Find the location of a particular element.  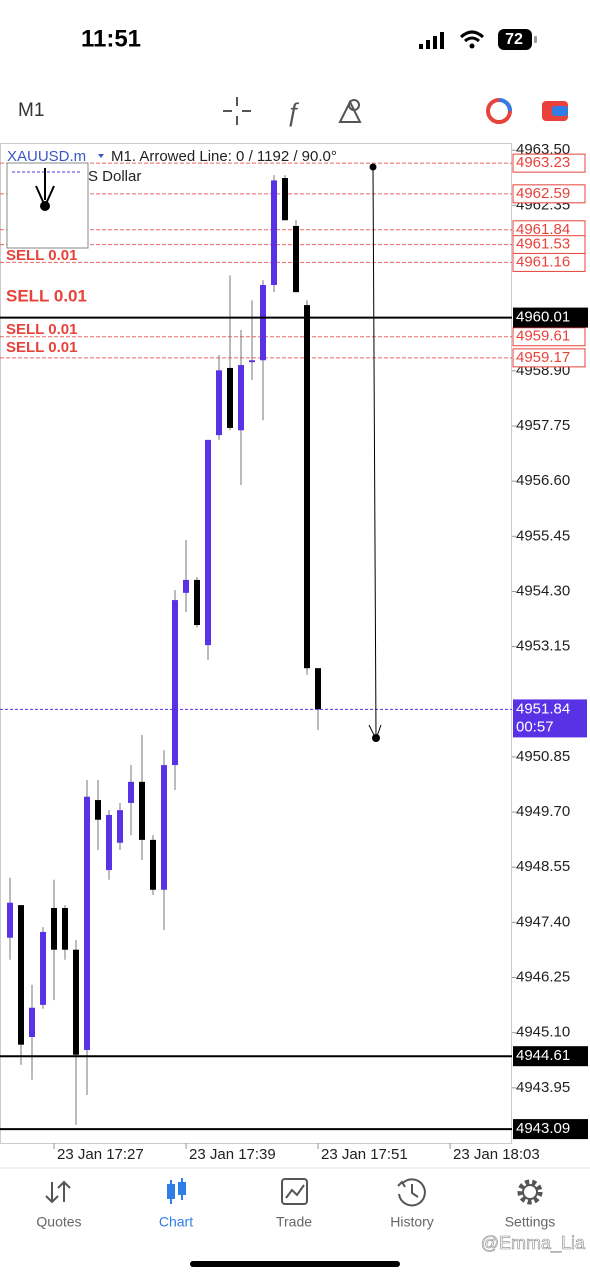

order-level-label: 4961.16 is located at coordinates (543, 261).